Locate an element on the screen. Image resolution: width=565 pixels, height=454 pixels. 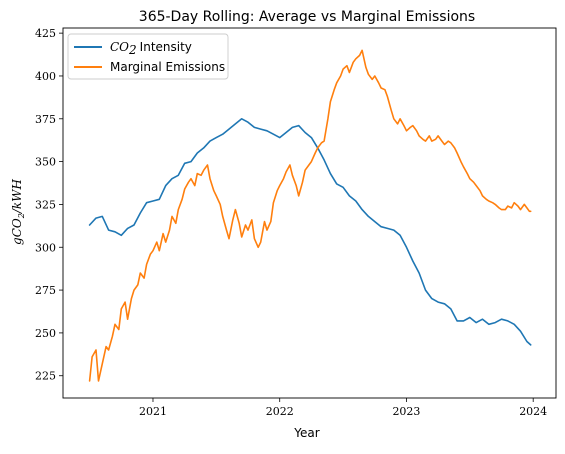
y-tick-label: 350 is located at coordinates (45, 162).